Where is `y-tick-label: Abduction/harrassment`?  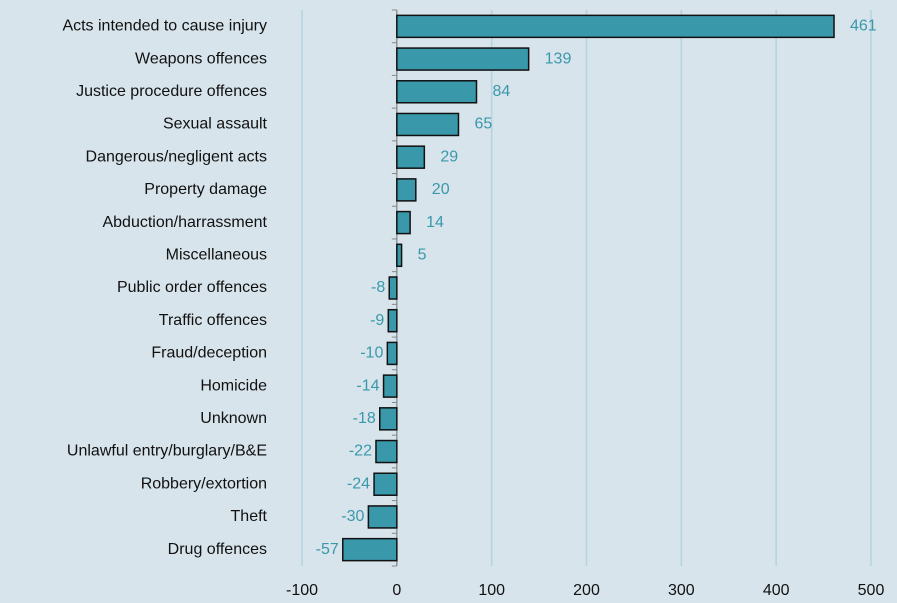
y-tick-label: Abduction/harrassment is located at coordinates (184, 222).